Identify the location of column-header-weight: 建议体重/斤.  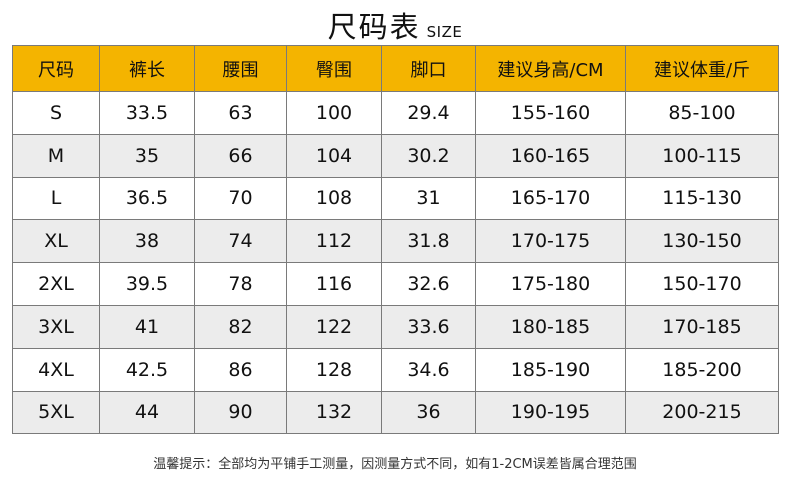
(702, 68).